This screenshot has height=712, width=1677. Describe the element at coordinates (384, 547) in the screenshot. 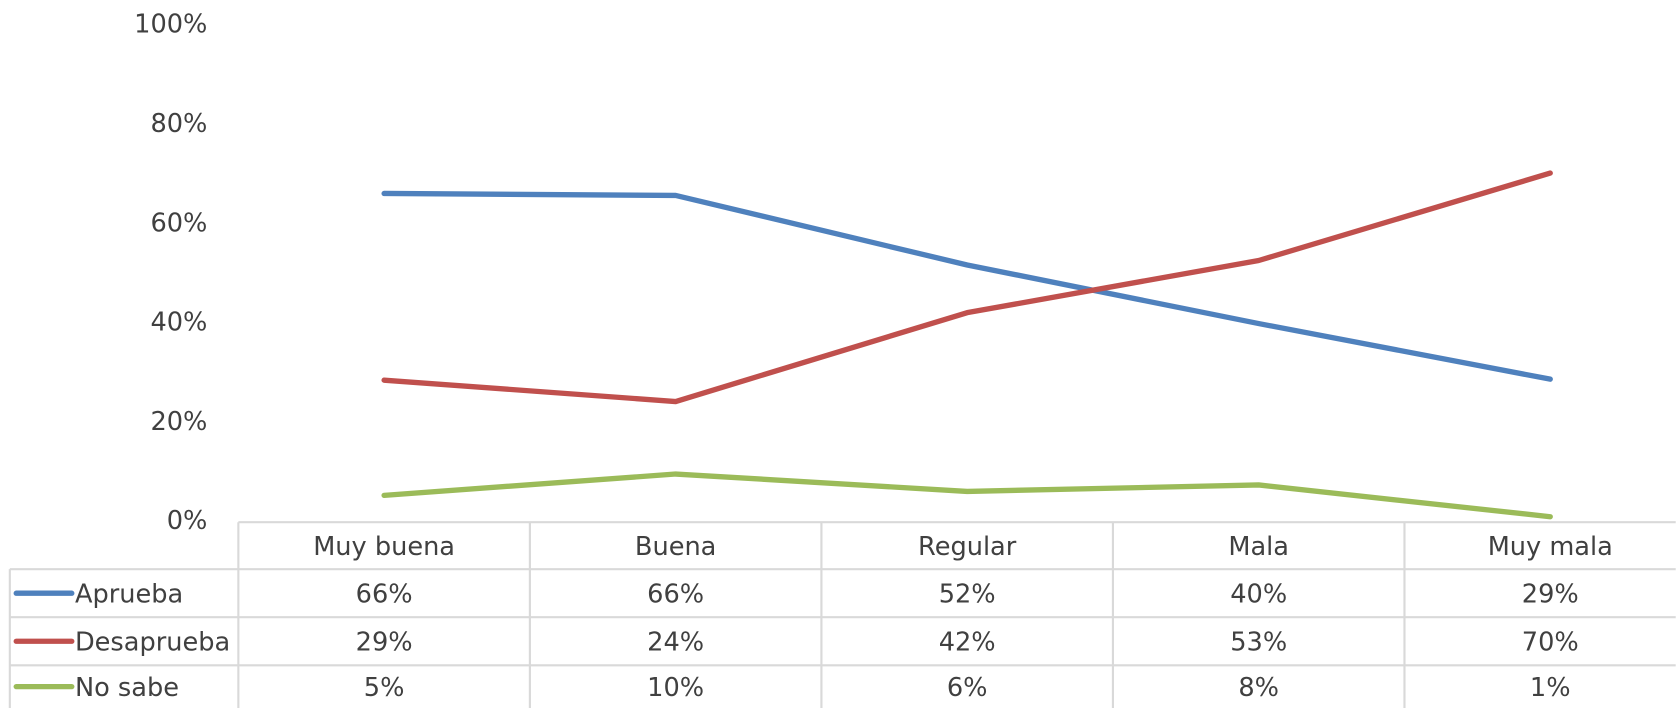

I see `x-tick-label: Muy buena` at that location.